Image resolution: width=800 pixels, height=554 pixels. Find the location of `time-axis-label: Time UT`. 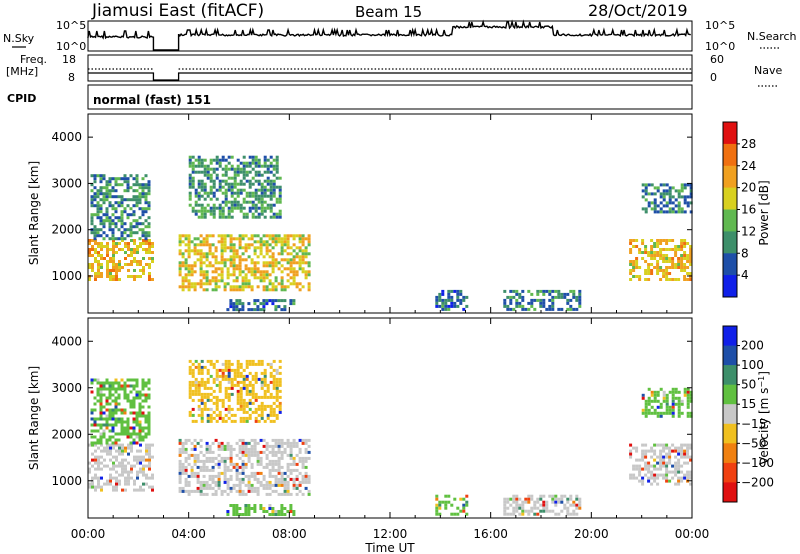

time-axis-label: Time UT is located at coordinates (389, 547).